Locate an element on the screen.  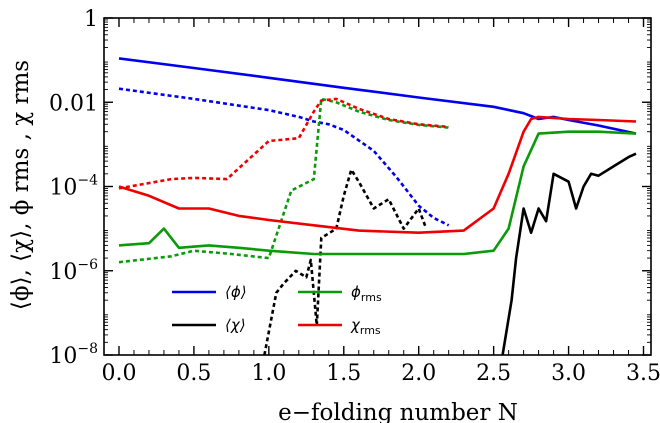
legend-label: ⟨χ⟩ is located at coordinates (235, 325).